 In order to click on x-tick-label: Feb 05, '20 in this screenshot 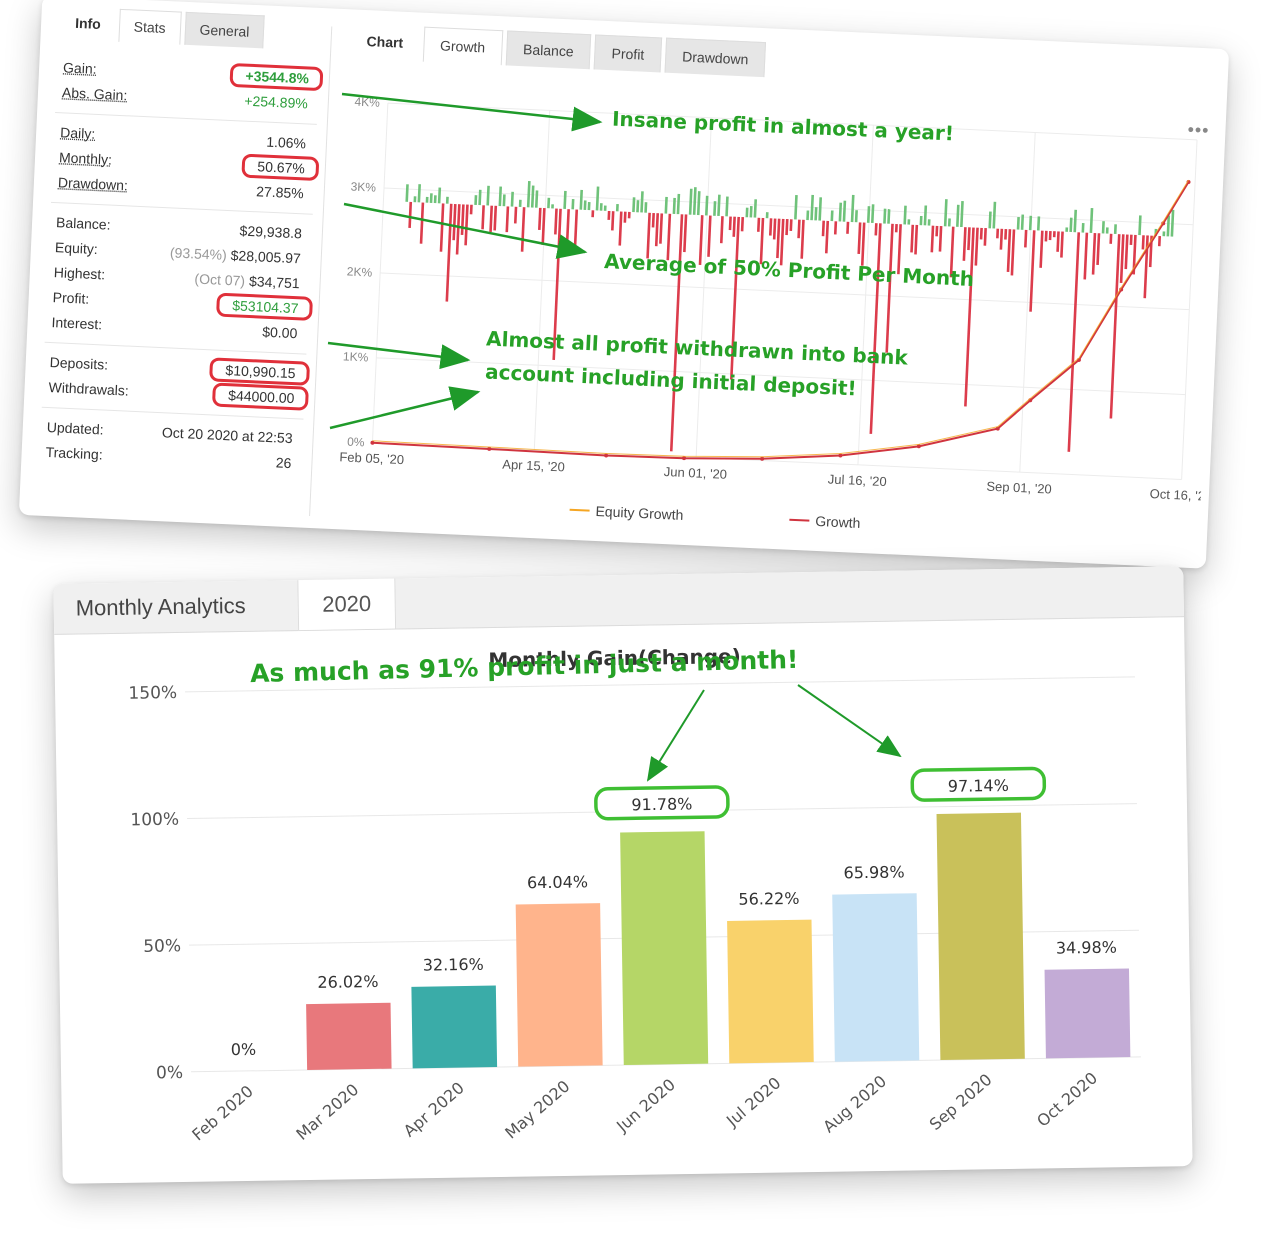, I will do `click(371, 458)`.